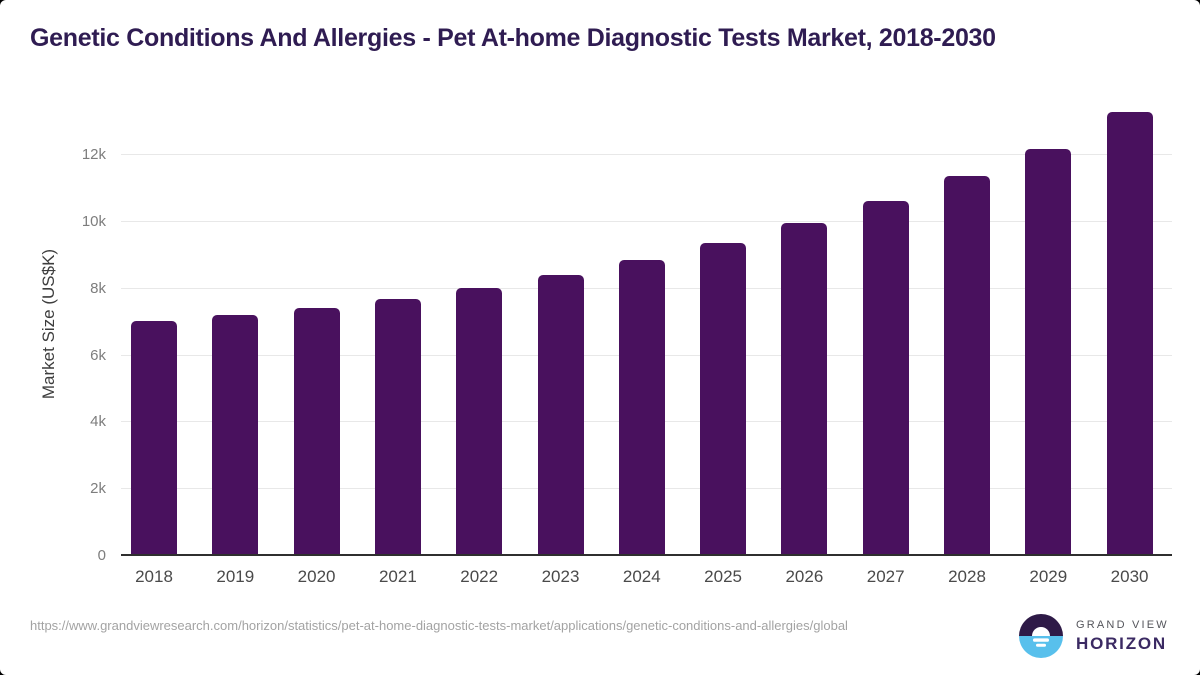  I want to click on sunset-horizon-icon, so click(1041, 636).